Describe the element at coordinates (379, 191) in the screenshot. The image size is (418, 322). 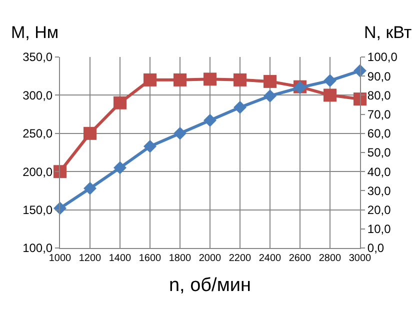
I see `y2-tick-label: 30,0` at that location.